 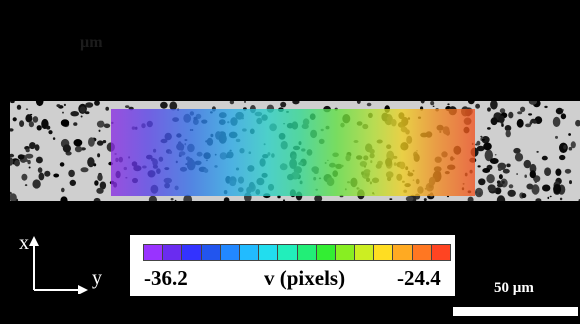 I want to click on colorbar-min-label: -36.2, so click(x=166, y=278).